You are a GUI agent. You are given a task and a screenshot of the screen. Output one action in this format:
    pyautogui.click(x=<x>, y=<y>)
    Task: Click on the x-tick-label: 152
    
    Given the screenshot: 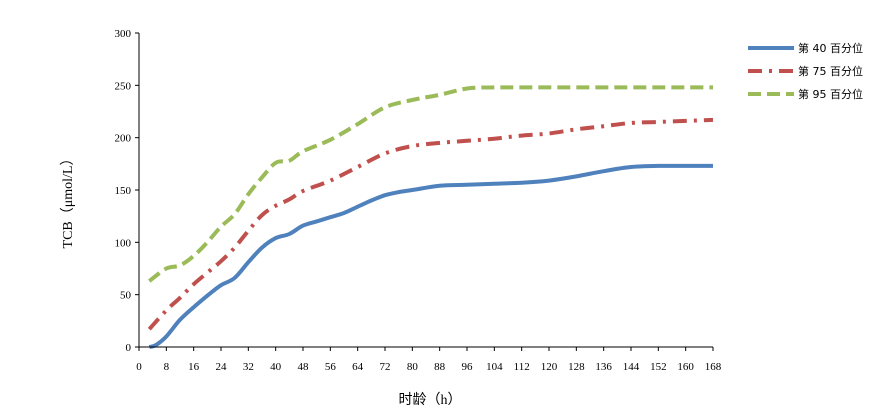 What is the action you would take?
    pyautogui.click(x=658, y=367)
    